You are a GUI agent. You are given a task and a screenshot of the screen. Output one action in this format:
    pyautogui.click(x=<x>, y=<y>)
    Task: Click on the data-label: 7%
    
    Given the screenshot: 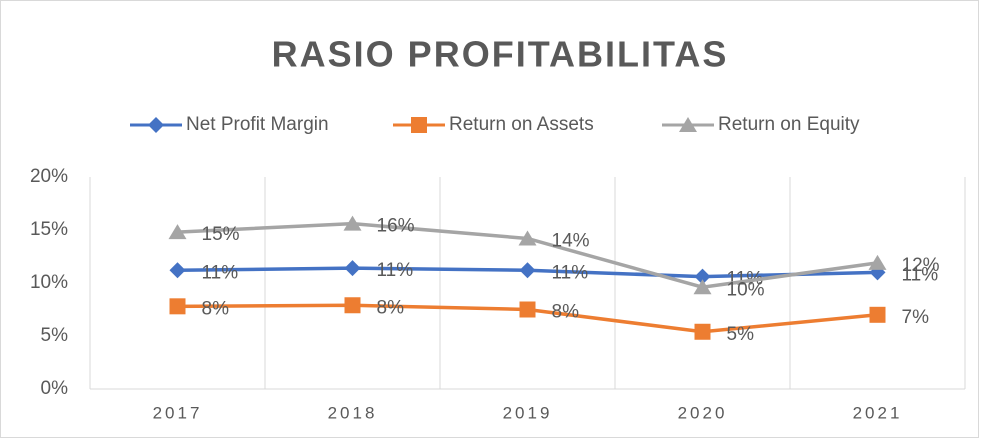 What is the action you would take?
    pyautogui.click(x=916, y=317)
    